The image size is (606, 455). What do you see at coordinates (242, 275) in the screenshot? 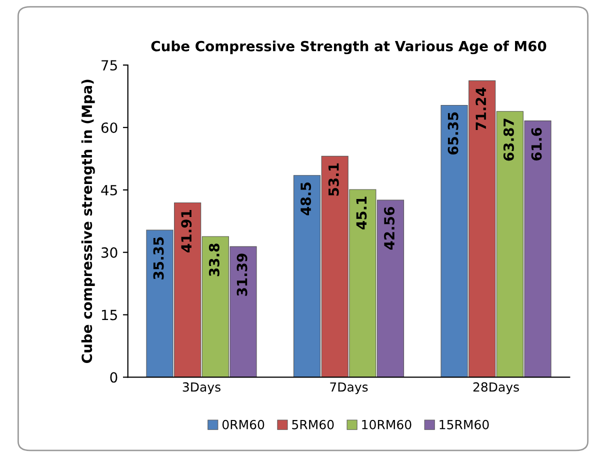
I see `data-label: 31.39` at bounding box center [242, 275].